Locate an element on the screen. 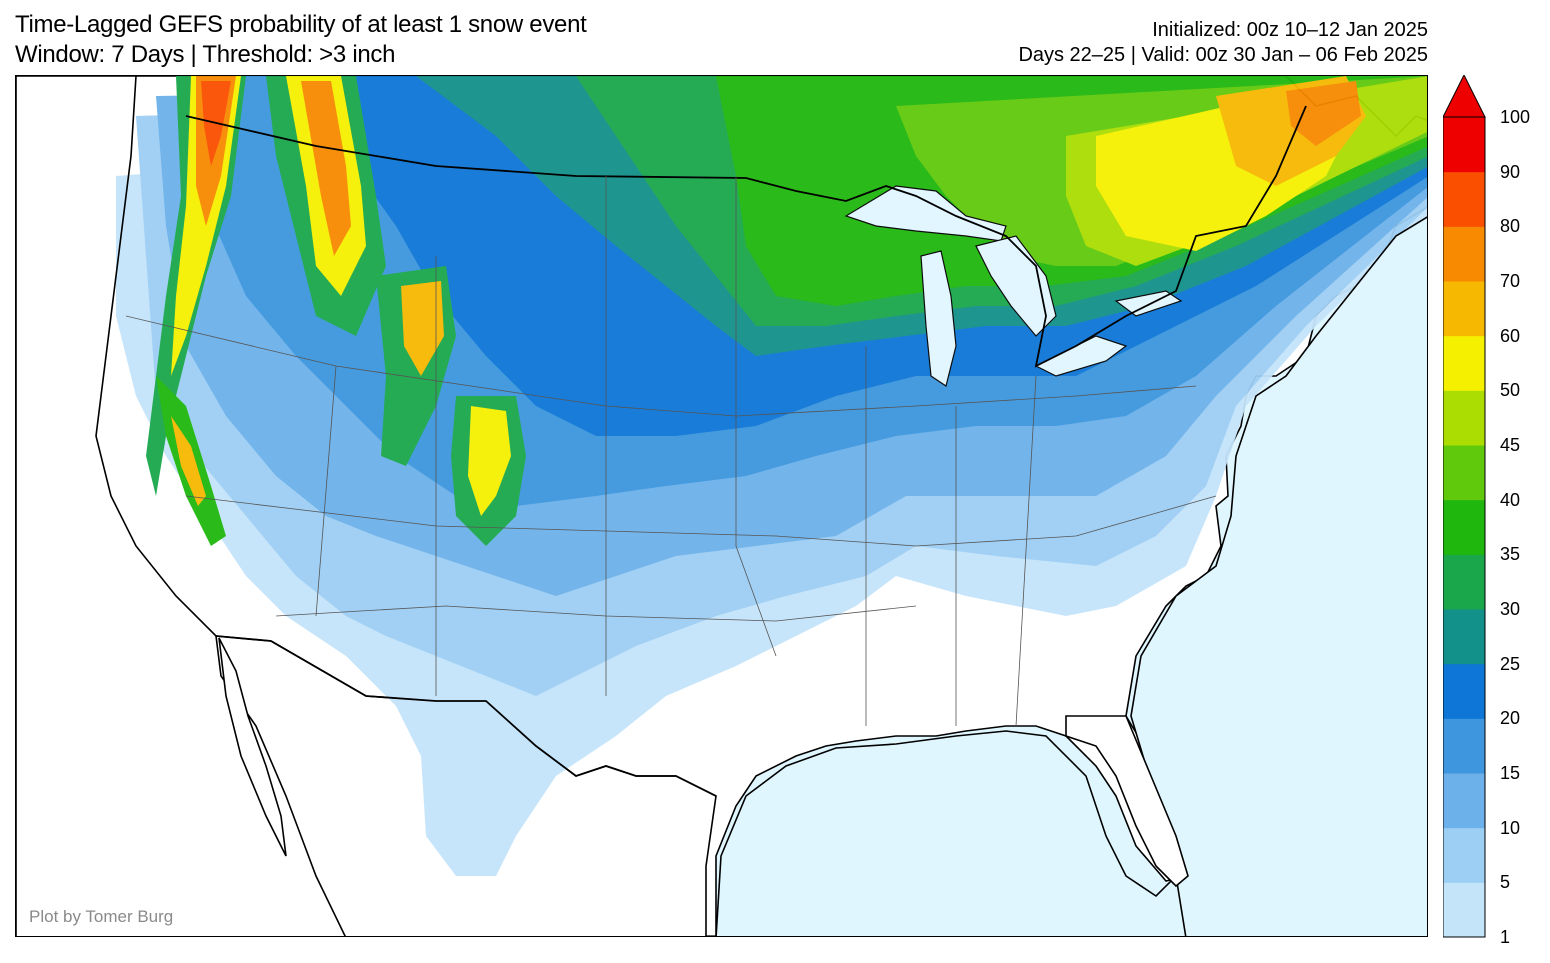  colorbar-tick-label: 10 is located at coordinates (1510, 827).